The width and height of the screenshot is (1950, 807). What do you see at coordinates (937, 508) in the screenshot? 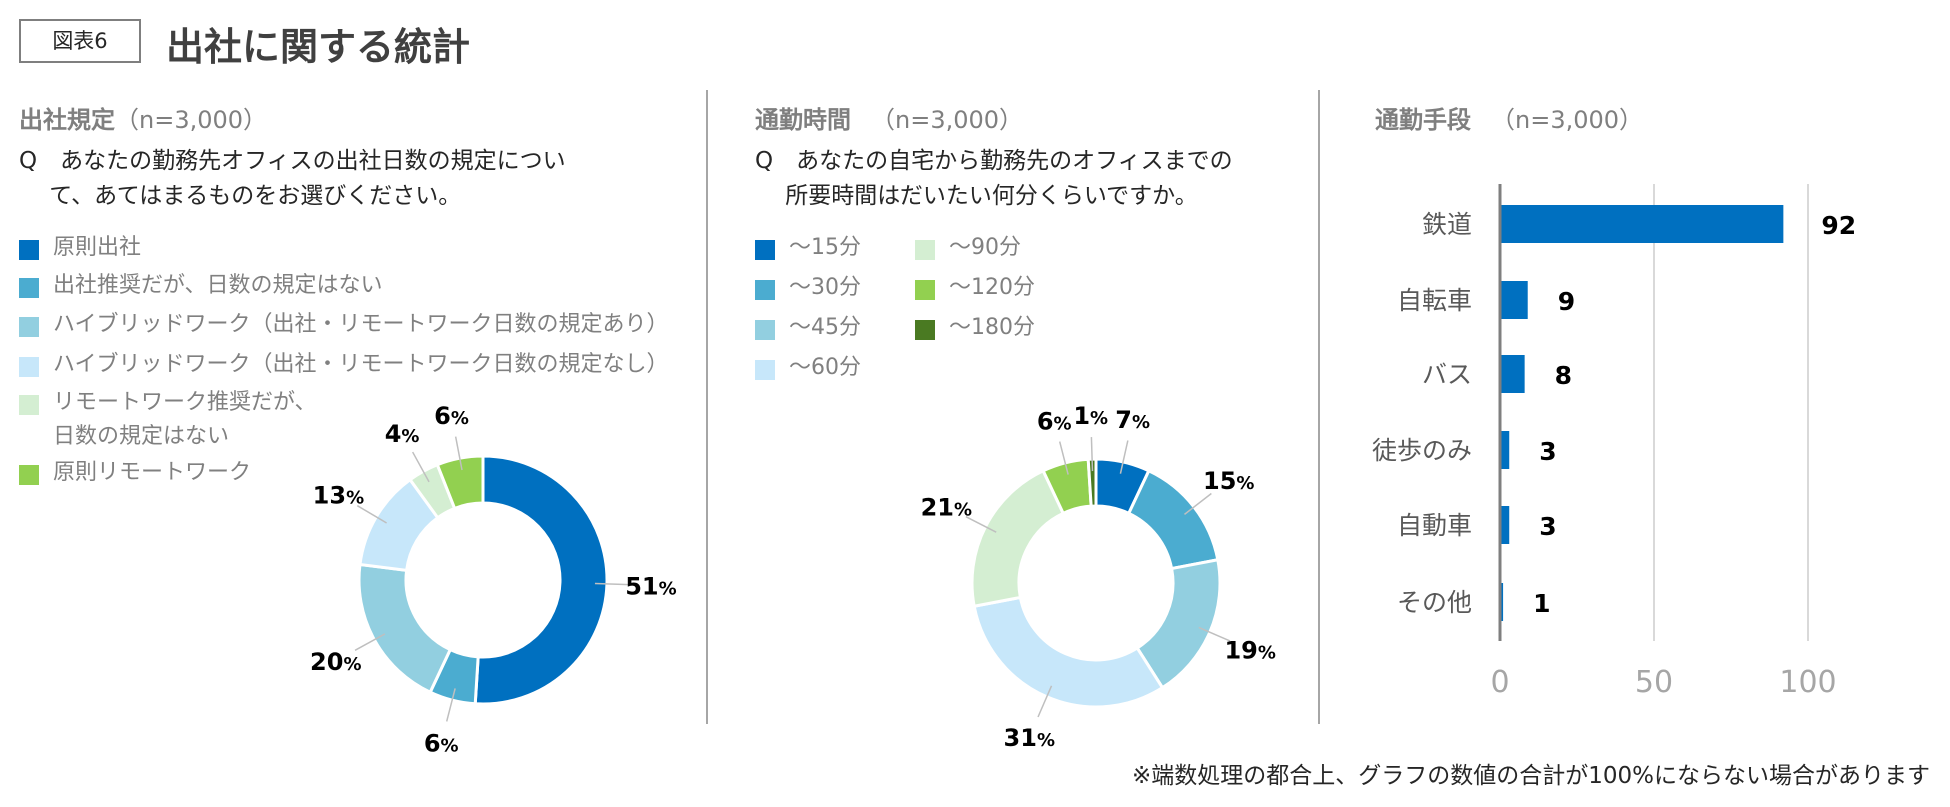
I see `data-label-value: 21` at bounding box center [937, 508].